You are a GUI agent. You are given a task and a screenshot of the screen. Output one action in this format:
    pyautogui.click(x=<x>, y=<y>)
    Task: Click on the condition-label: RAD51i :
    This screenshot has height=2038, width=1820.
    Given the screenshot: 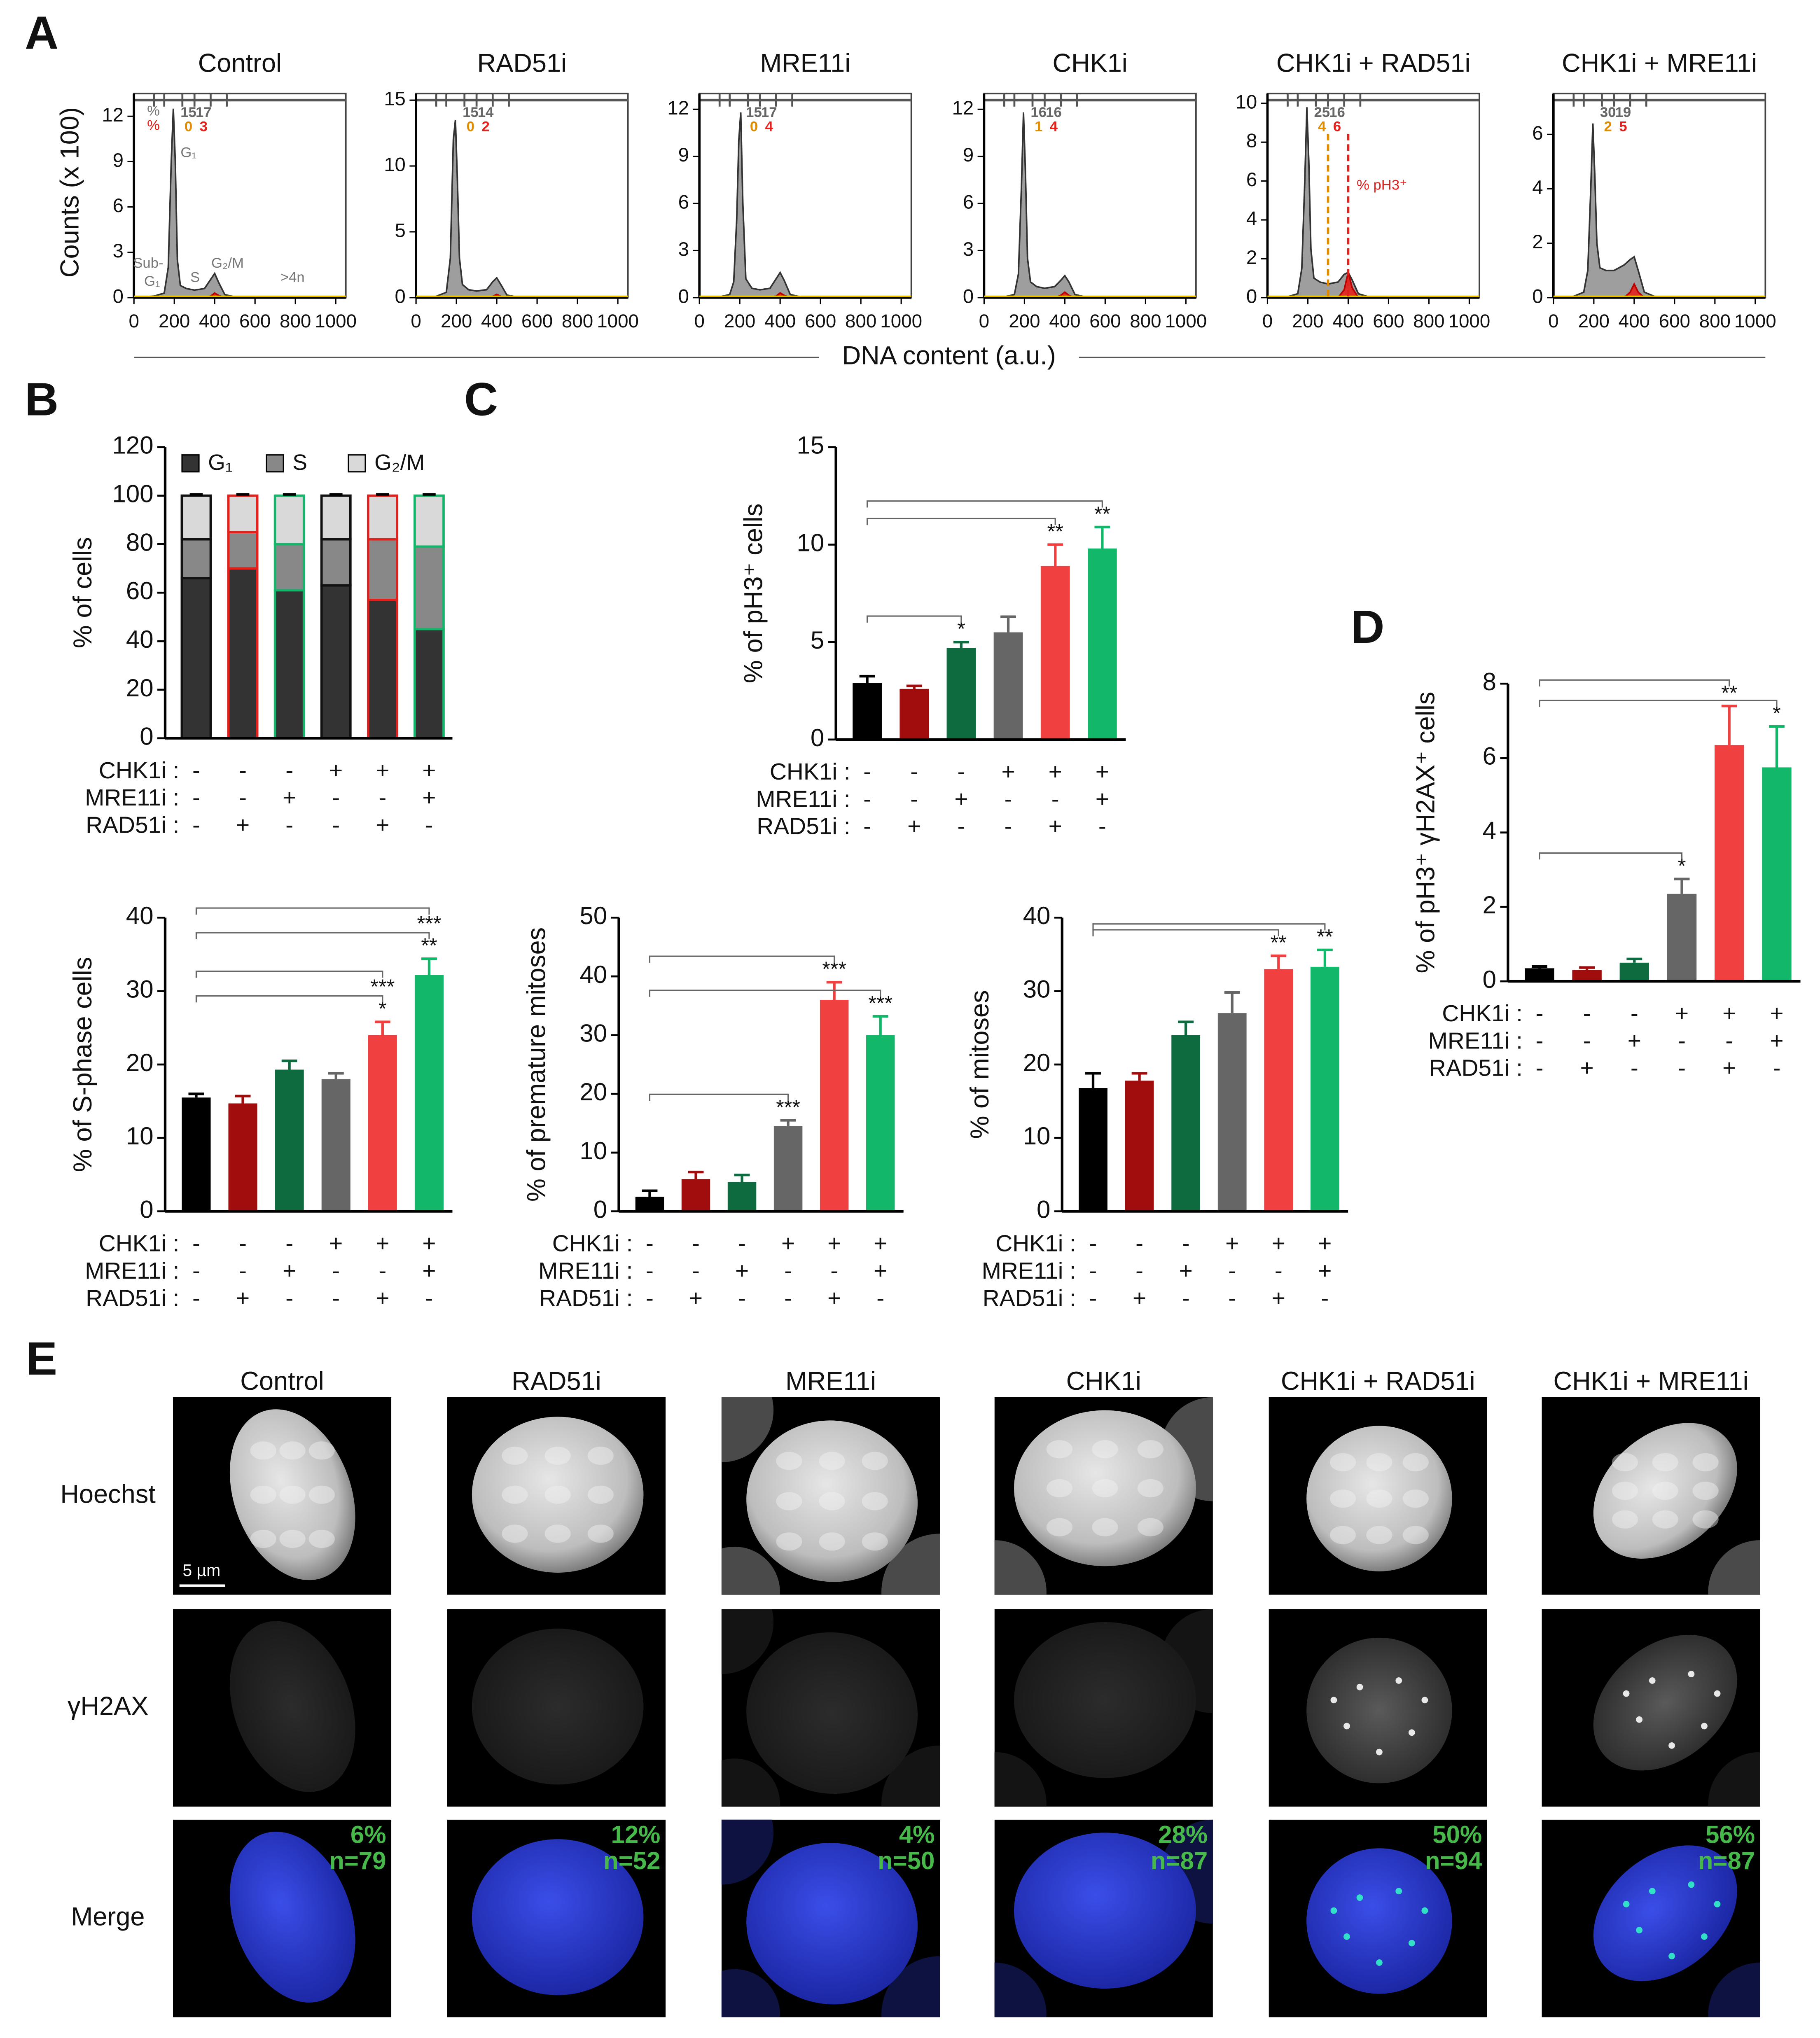 What is the action you would take?
    pyautogui.click(x=1029, y=1298)
    